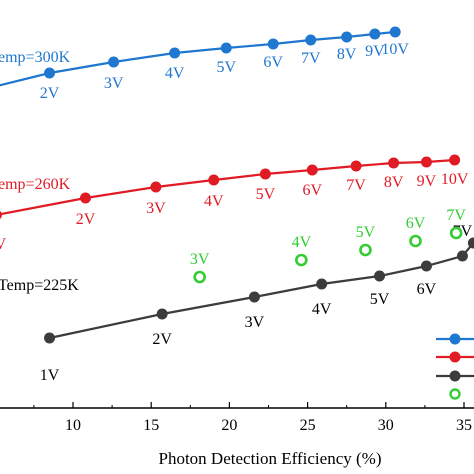 The width and height of the screenshot is (474, 474). What do you see at coordinates (464, 425) in the screenshot?
I see `x-tick-label: 35` at bounding box center [464, 425].